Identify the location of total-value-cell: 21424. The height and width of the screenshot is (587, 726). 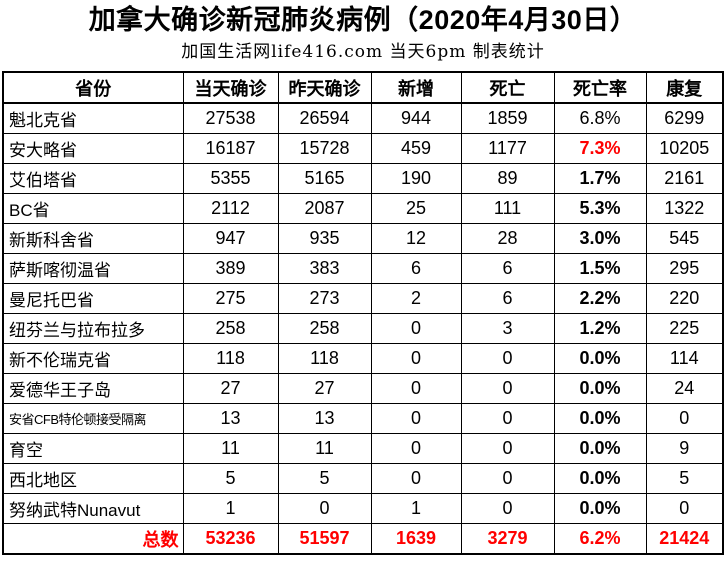
(684, 539).